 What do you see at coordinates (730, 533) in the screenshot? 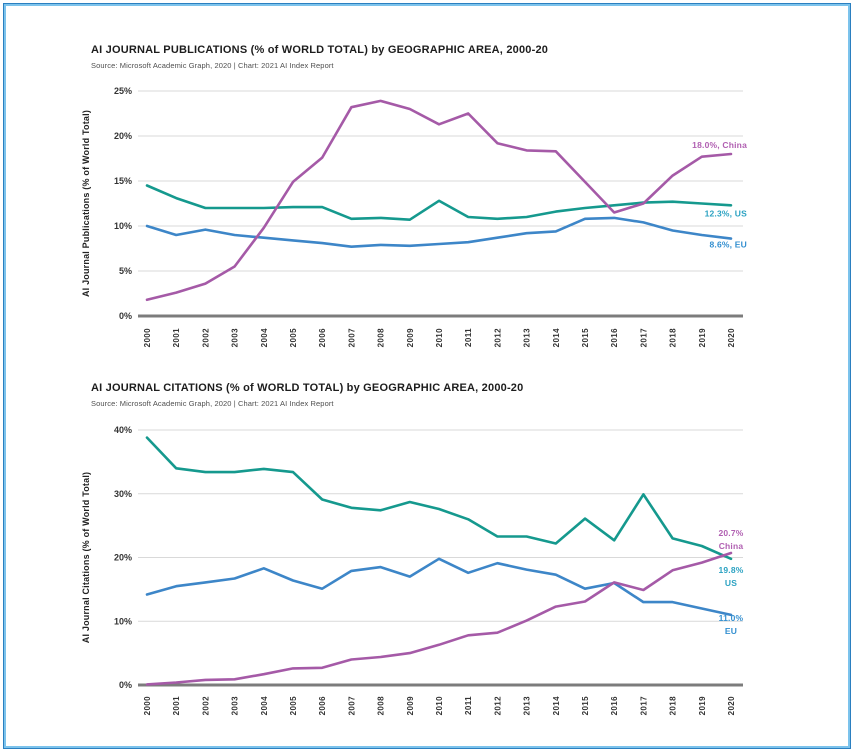
I see `end-label-china: 20.7%` at bounding box center [730, 533].